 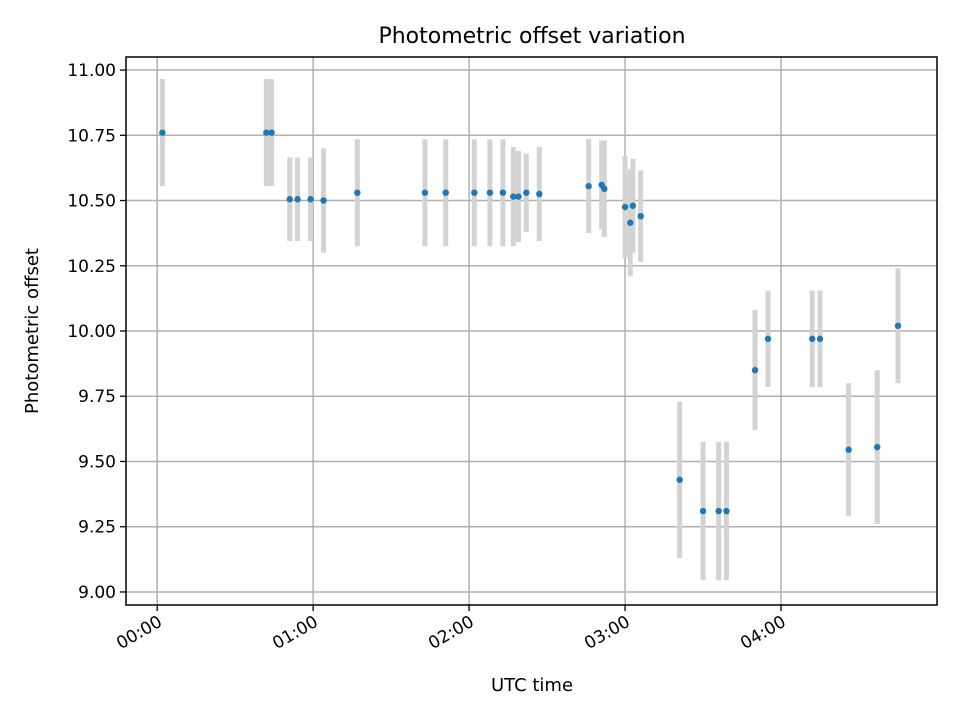 What do you see at coordinates (97, 593) in the screenshot?
I see `y-tick-label: 9.00` at bounding box center [97, 593].